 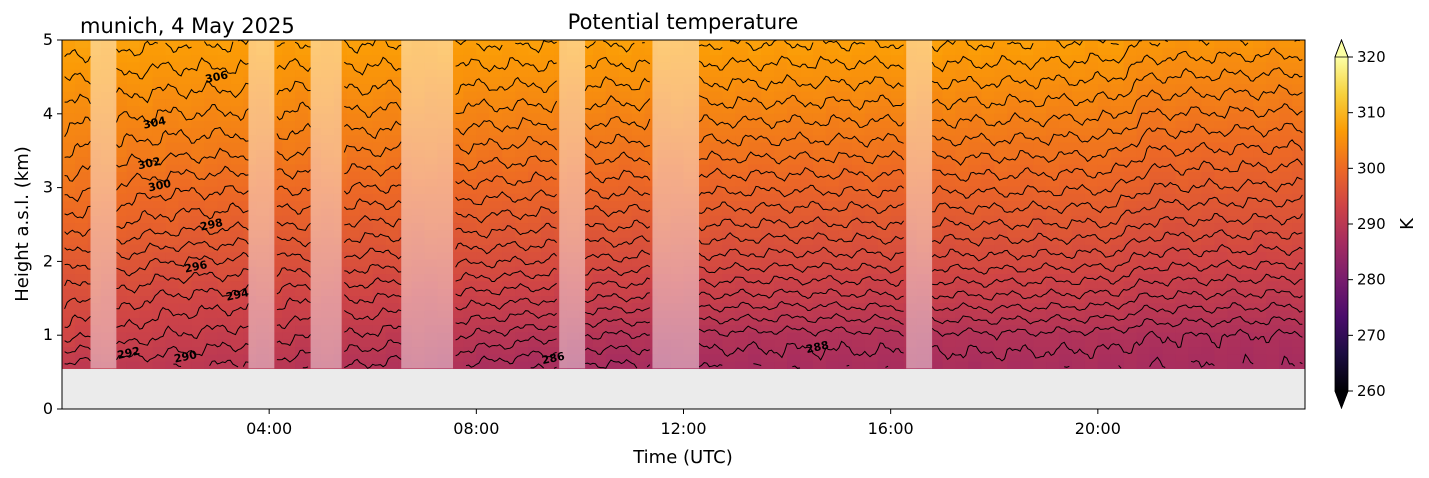 I want to click on contour-label-304: 304, so click(x=155, y=123).